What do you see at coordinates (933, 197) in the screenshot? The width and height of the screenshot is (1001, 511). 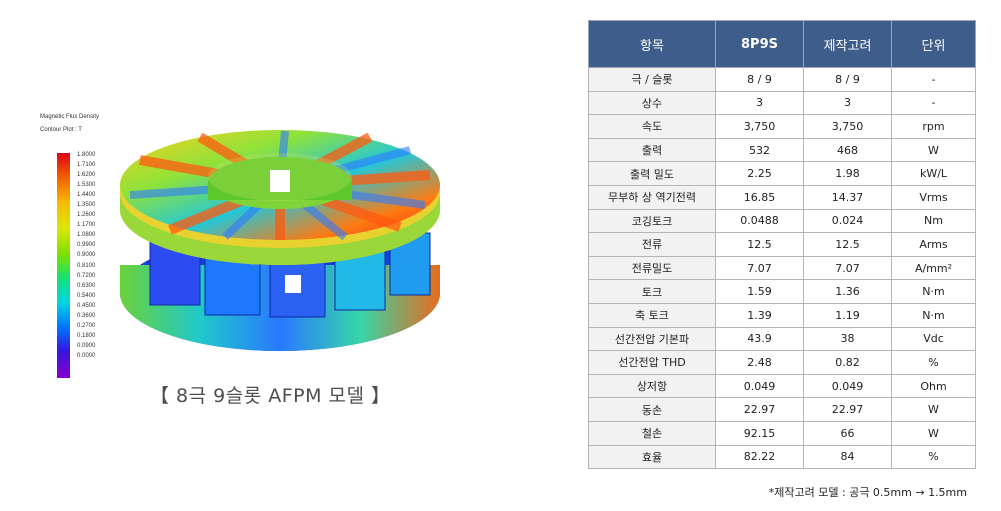 I see `row-unit: Vrms` at bounding box center [933, 197].